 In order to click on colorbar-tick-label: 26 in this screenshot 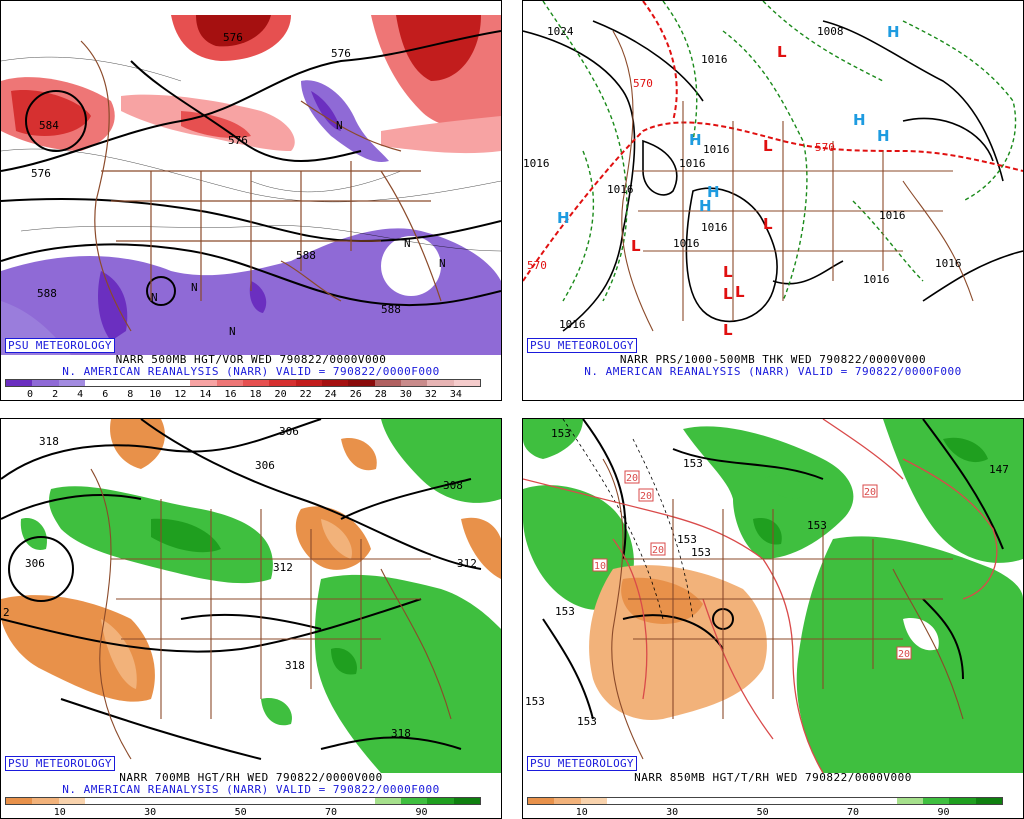, I will do `click(355, 394)`.